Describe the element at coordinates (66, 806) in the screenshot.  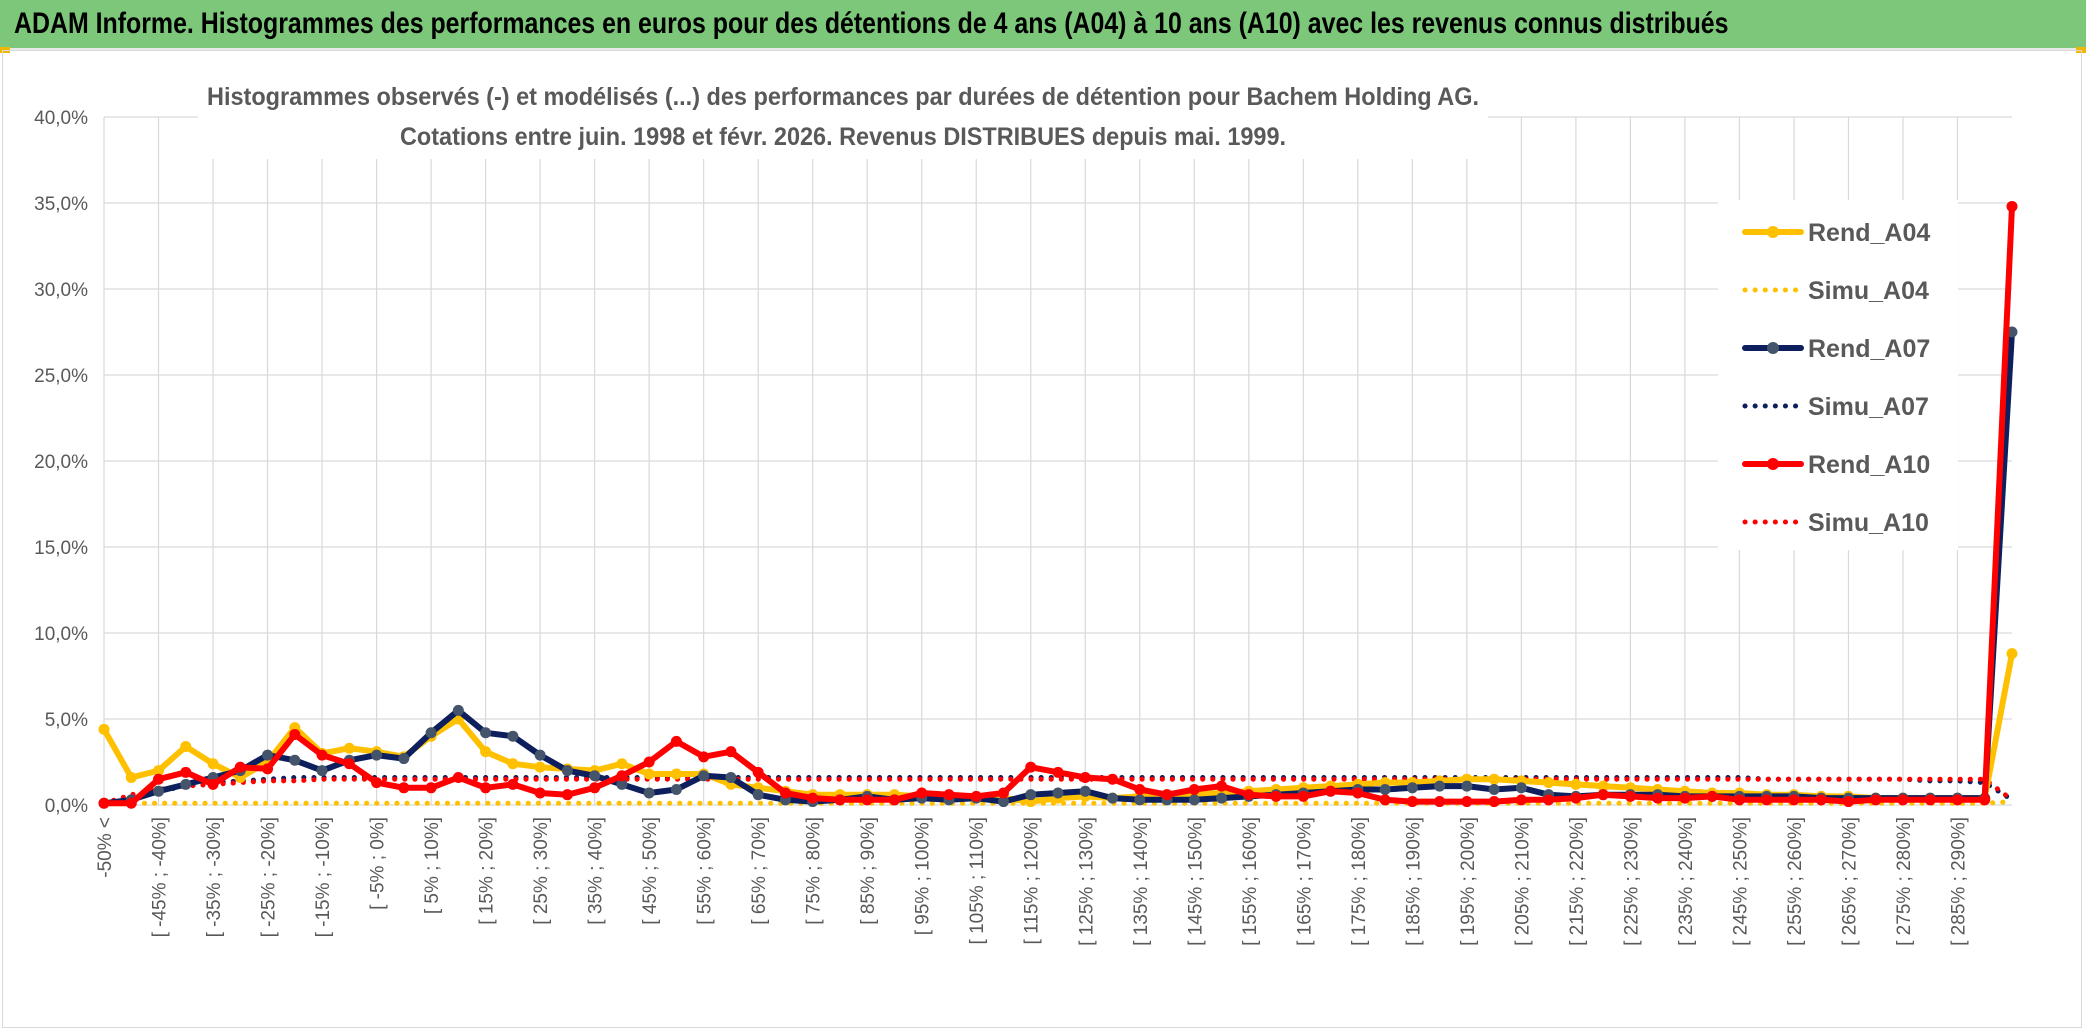
I see `y-tick-label: 0,0%` at that location.